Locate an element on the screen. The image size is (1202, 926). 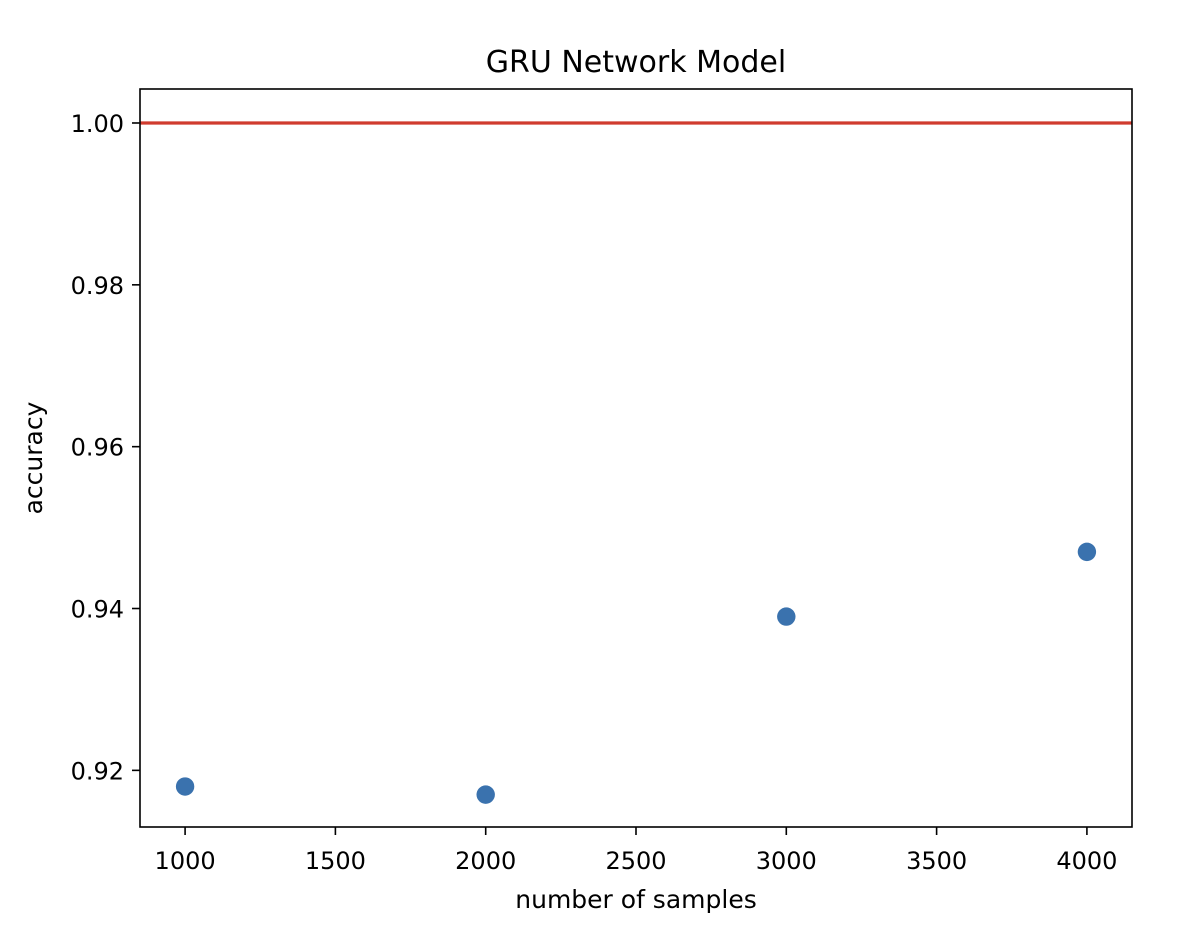
y-tick-label-2: 0.96 is located at coordinates (97, 448).